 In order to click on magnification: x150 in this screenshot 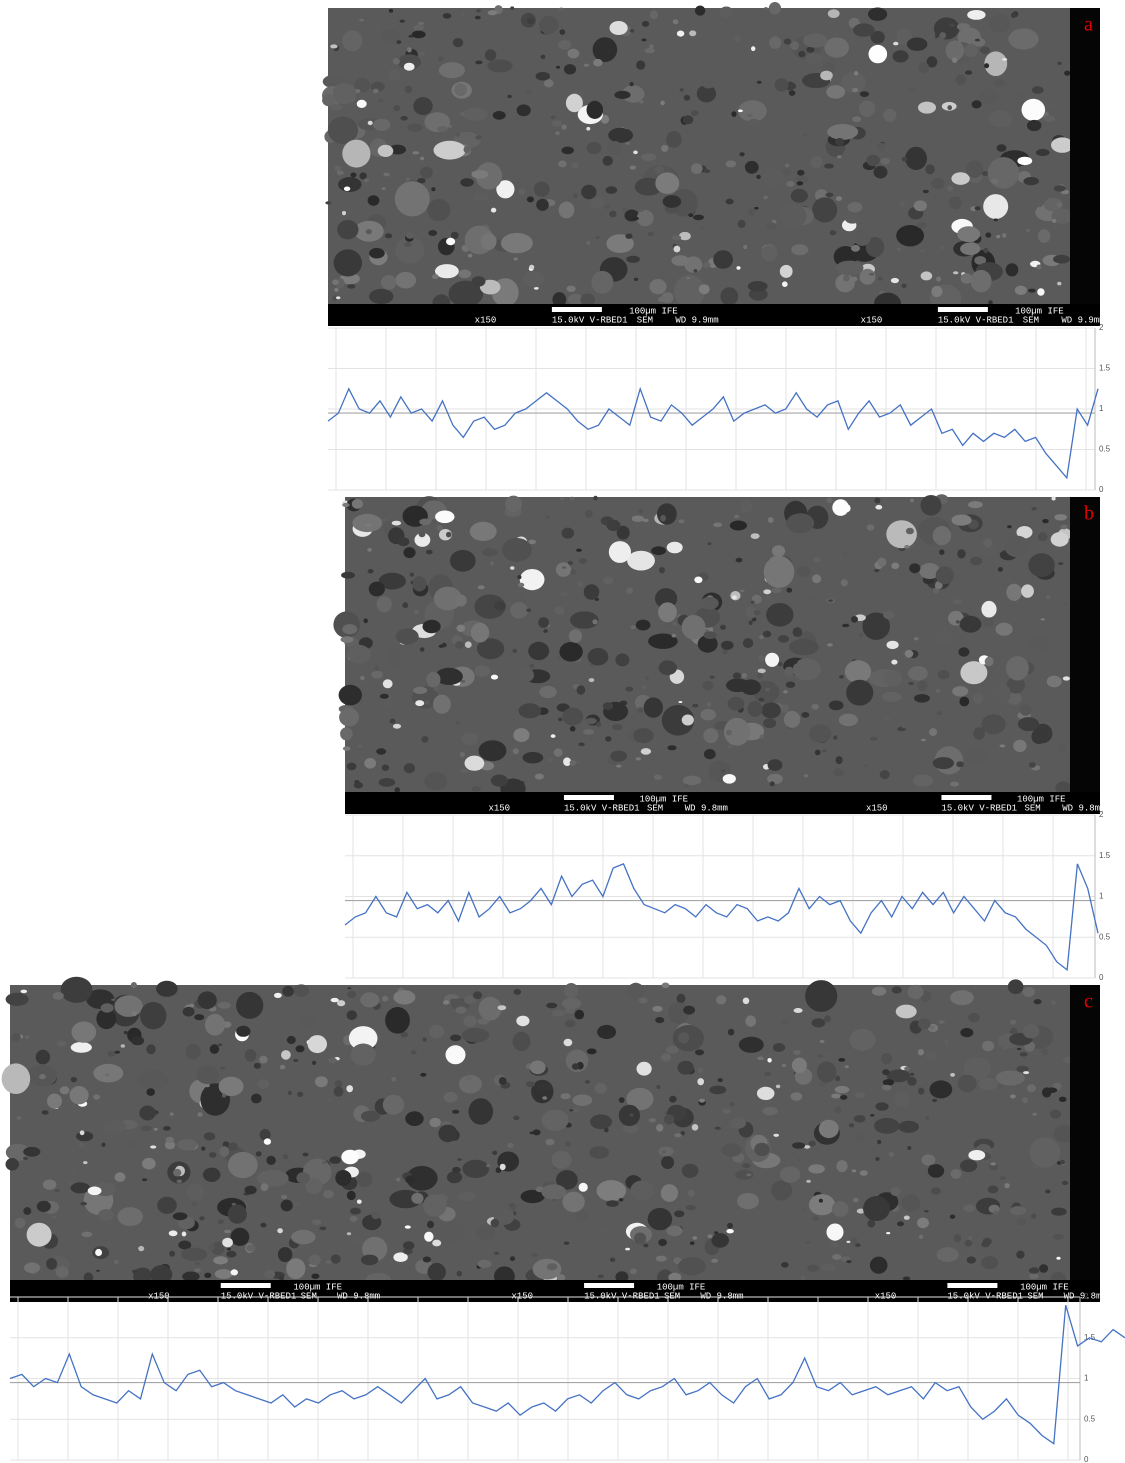, I will do `click(877, 808)`.